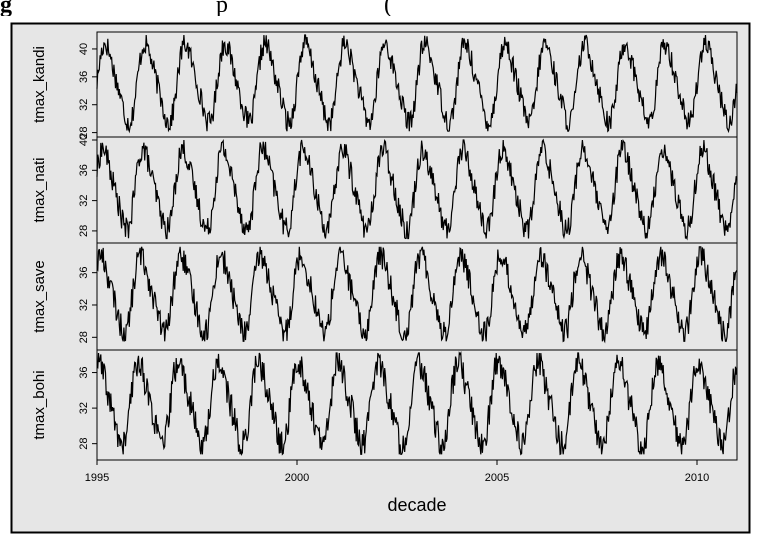 The width and height of the screenshot is (757, 534). I want to click on x-tick-label: 2010, so click(697, 478).